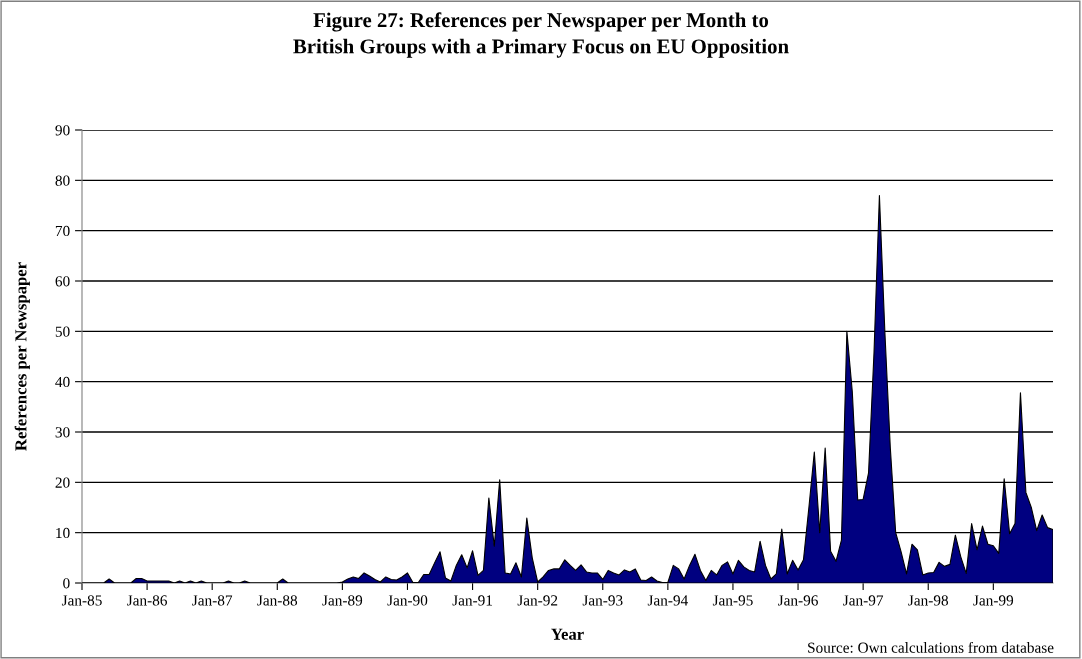 Image resolution: width=1082 pixels, height=659 pixels. Describe the element at coordinates (667, 600) in the screenshot. I see `x-tick-label: Jan-94` at that location.